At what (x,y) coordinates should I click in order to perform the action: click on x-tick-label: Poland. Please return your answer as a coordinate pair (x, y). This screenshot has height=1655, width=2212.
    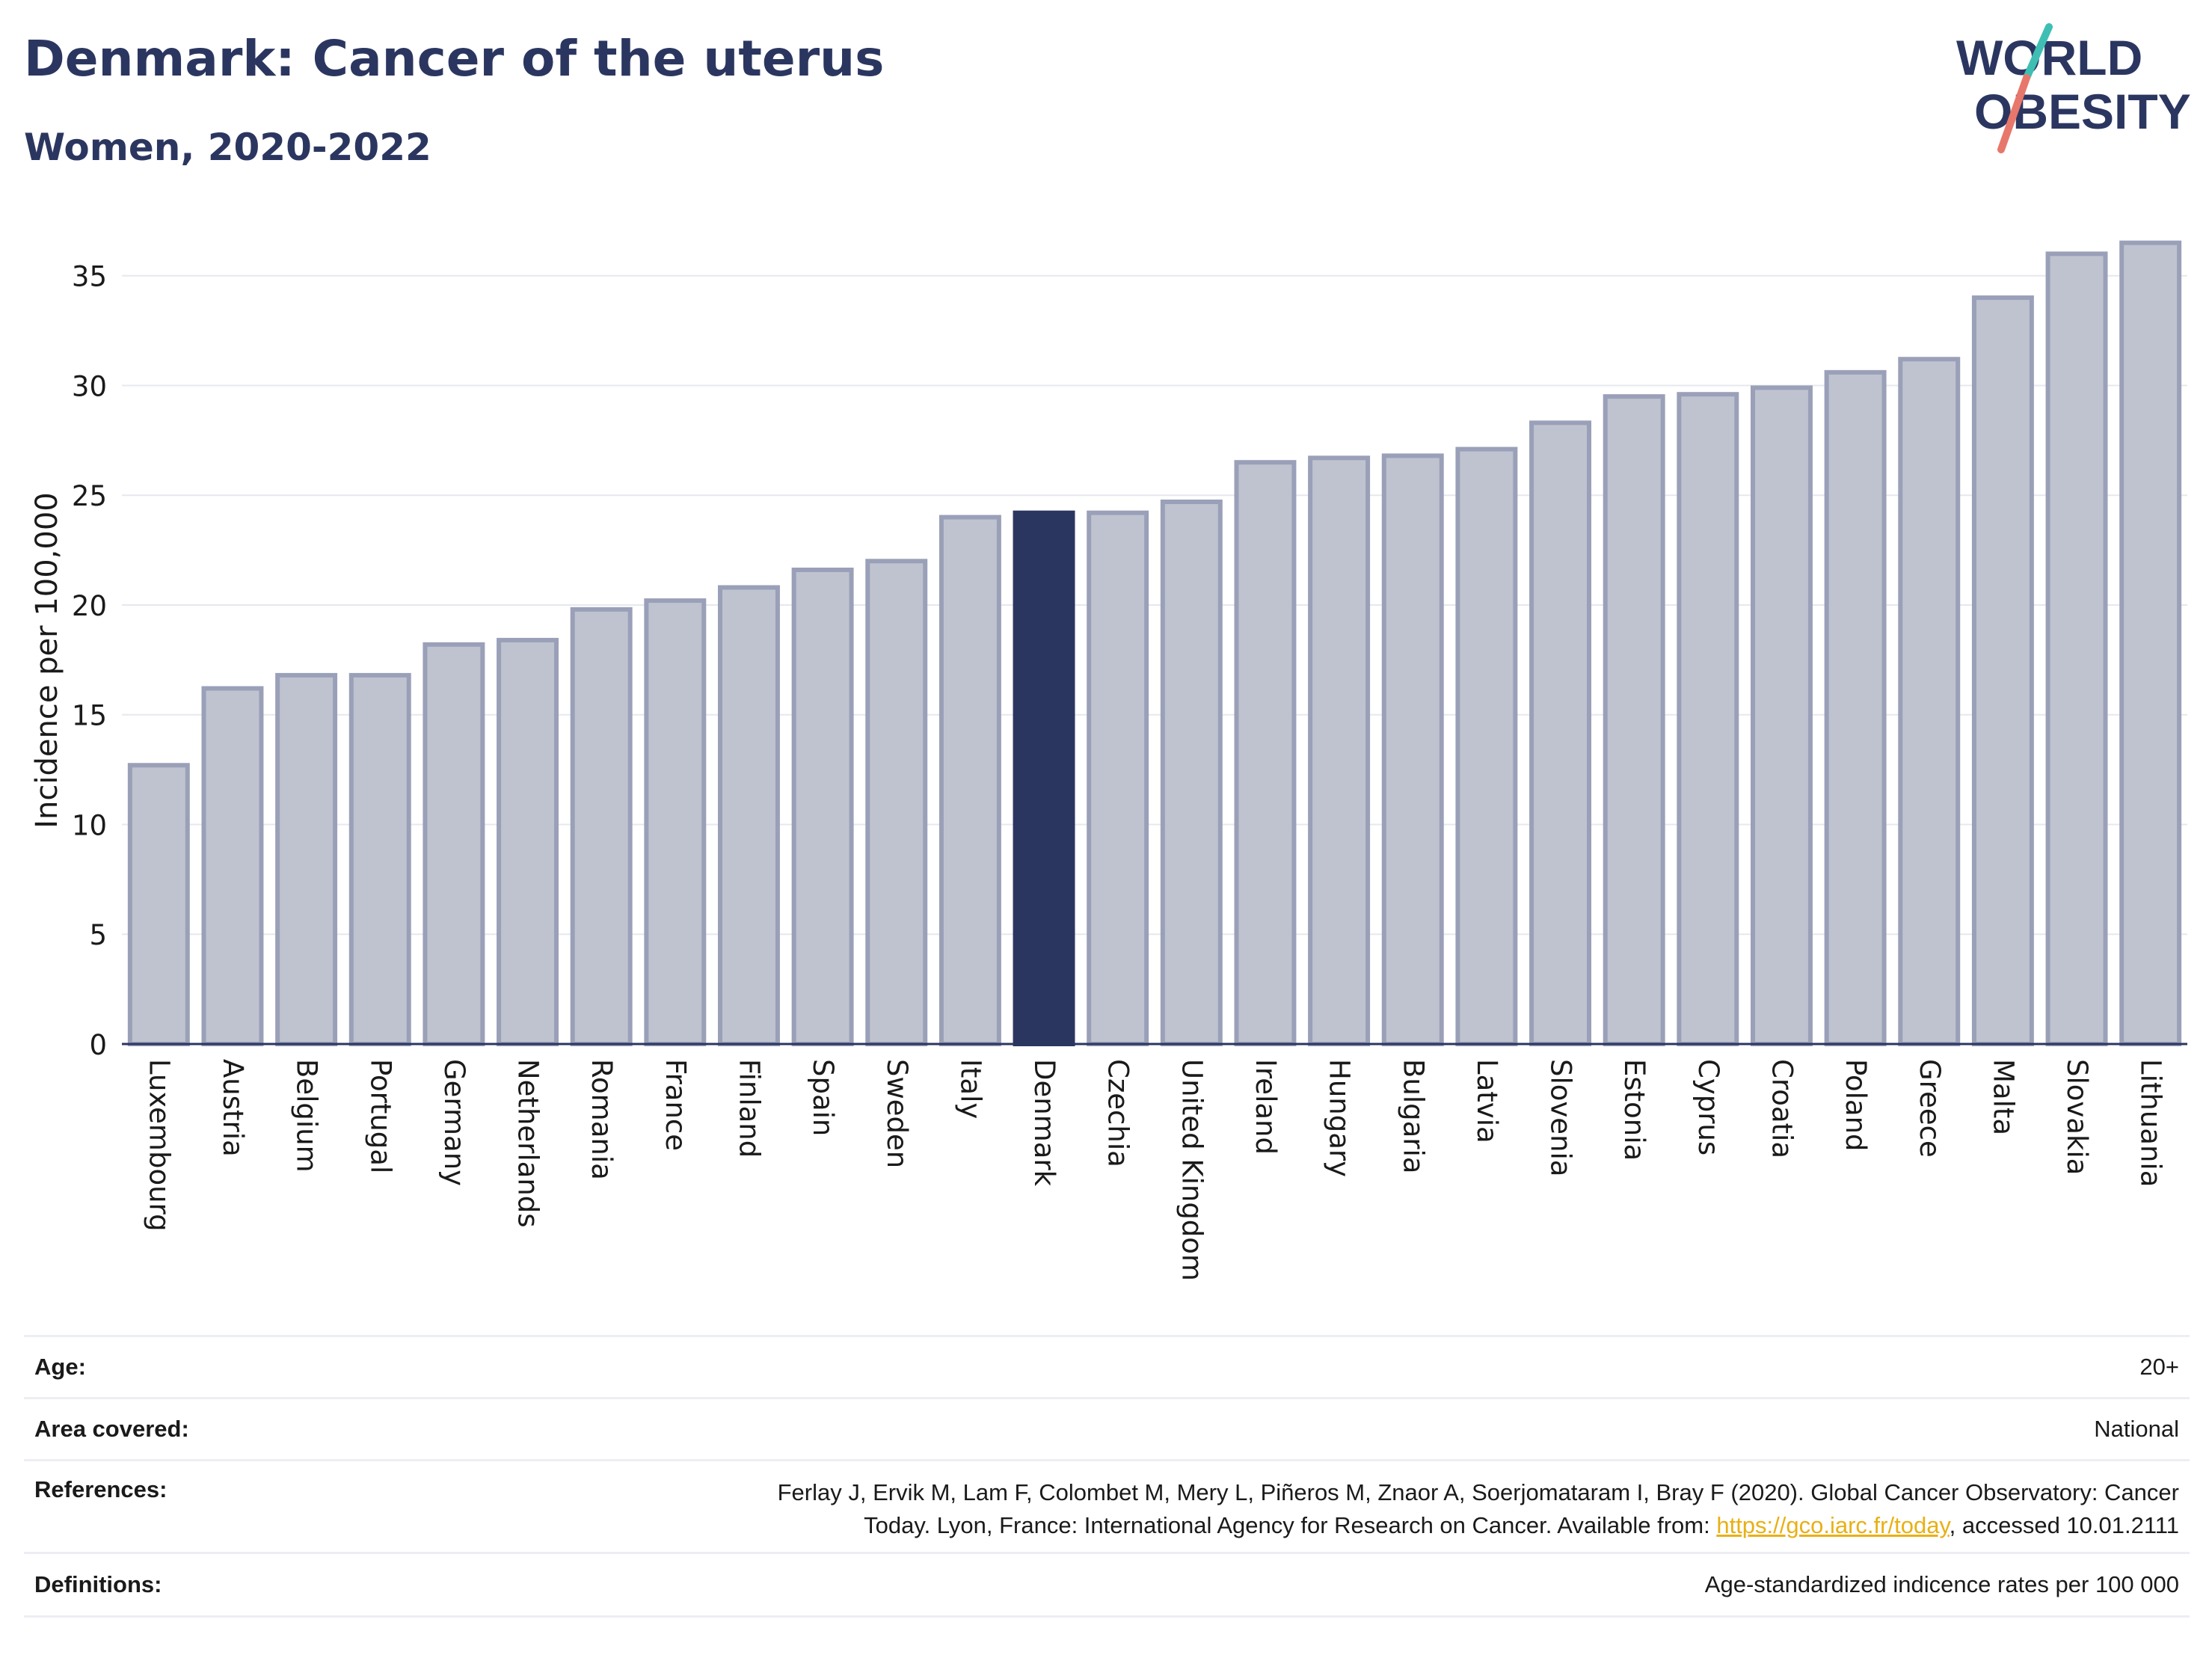
    Looking at the image, I should click on (1856, 1105).